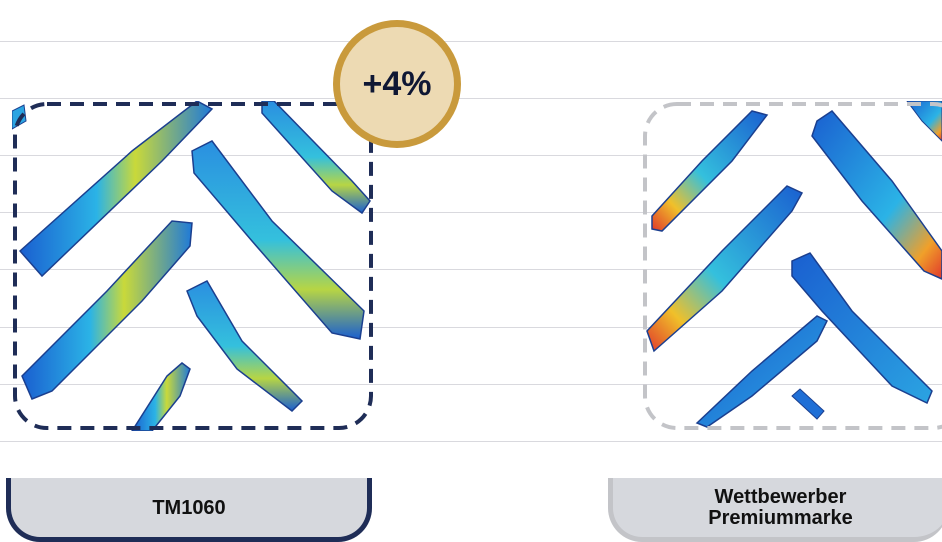 The width and height of the screenshot is (942, 542). I want to click on tm1060-label: TM1060, so click(189, 510).